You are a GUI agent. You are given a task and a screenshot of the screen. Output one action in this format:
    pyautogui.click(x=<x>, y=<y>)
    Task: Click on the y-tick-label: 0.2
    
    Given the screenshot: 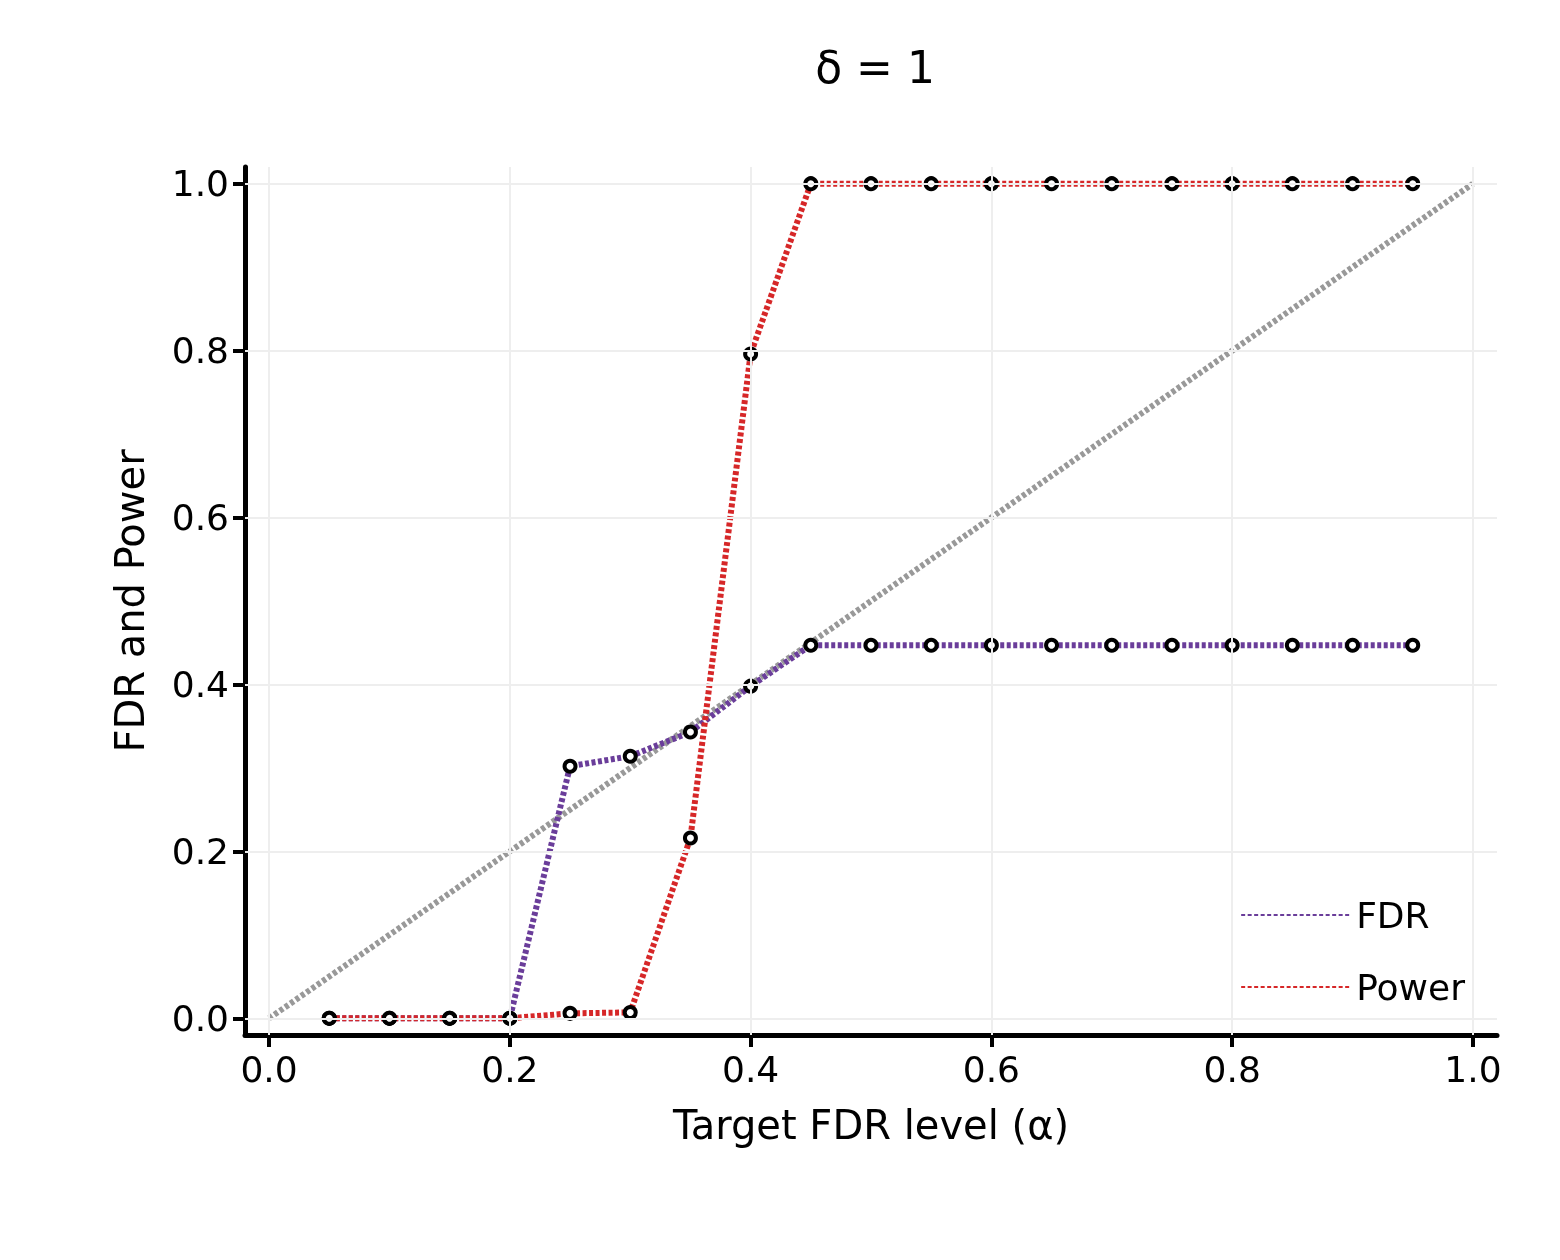 What is the action you would take?
    pyautogui.click(x=200, y=851)
    